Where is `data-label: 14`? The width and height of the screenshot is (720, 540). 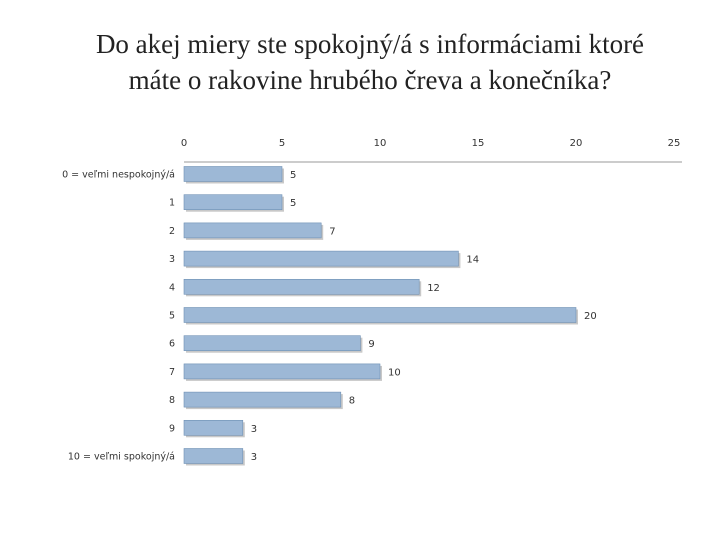
data-label: 14 is located at coordinates (472, 260).